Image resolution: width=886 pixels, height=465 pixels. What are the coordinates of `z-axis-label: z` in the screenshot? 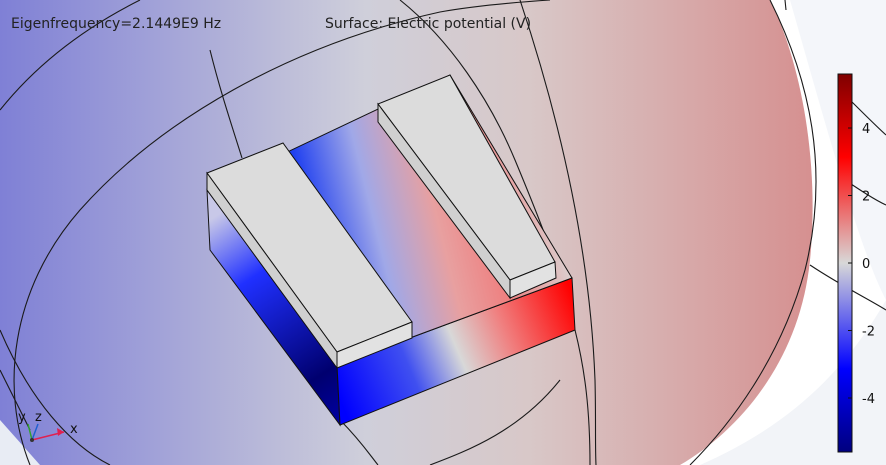 It's located at (38, 417).